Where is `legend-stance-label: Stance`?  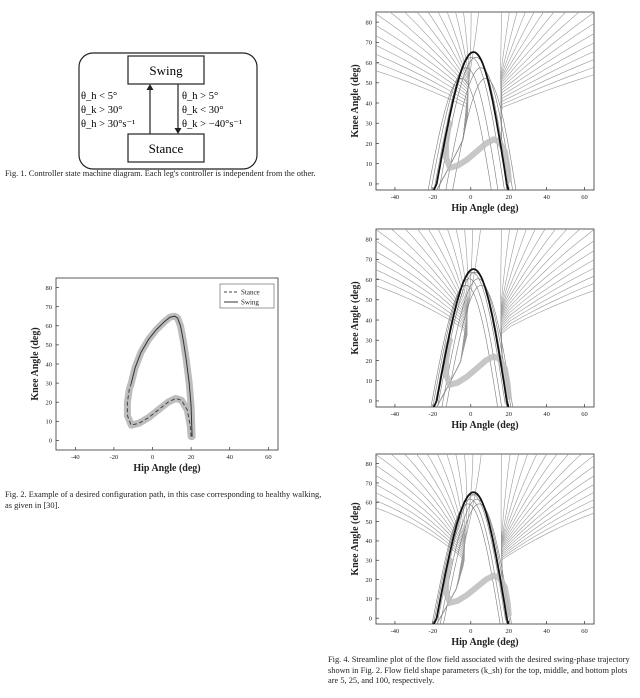 legend-stance-label: Stance is located at coordinates (250, 293).